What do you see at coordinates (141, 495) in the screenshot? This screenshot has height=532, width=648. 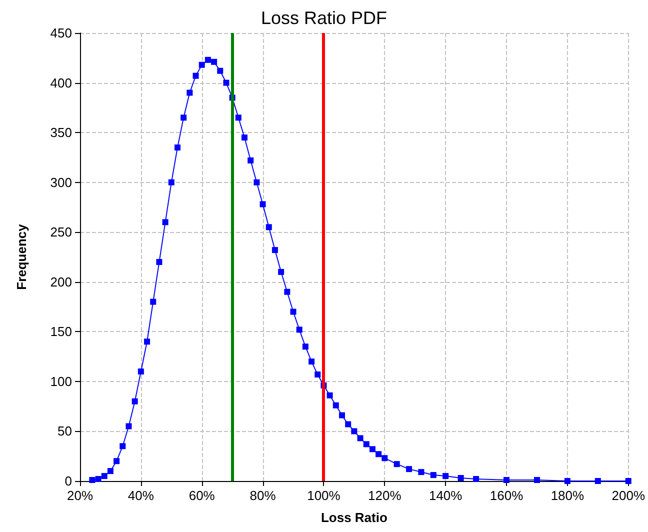 I see `x-tick-label: 40%` at bounding box center [141, 495].